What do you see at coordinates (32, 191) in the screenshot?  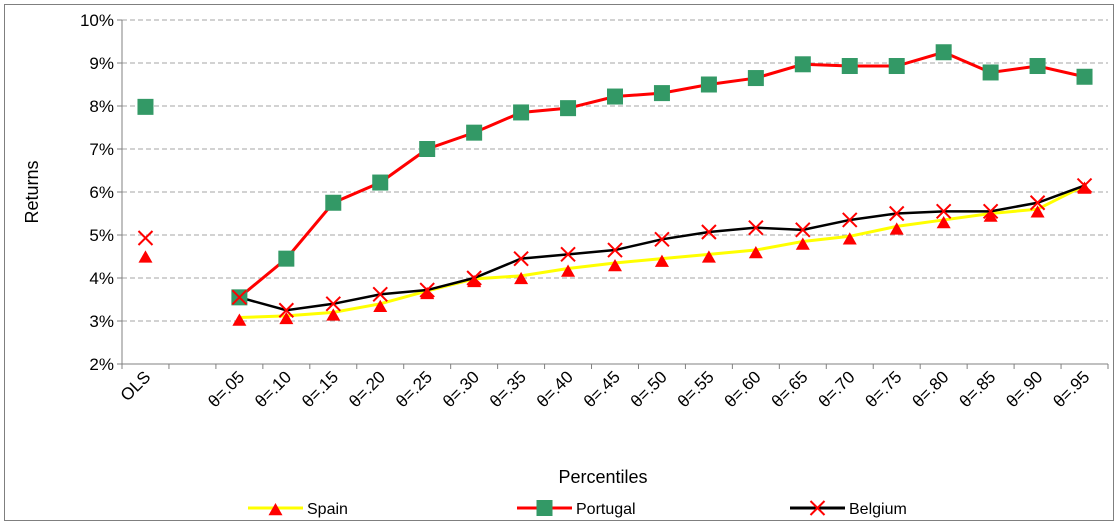 I see `y-axis-title: Returns` at bounding box center [32, 191].